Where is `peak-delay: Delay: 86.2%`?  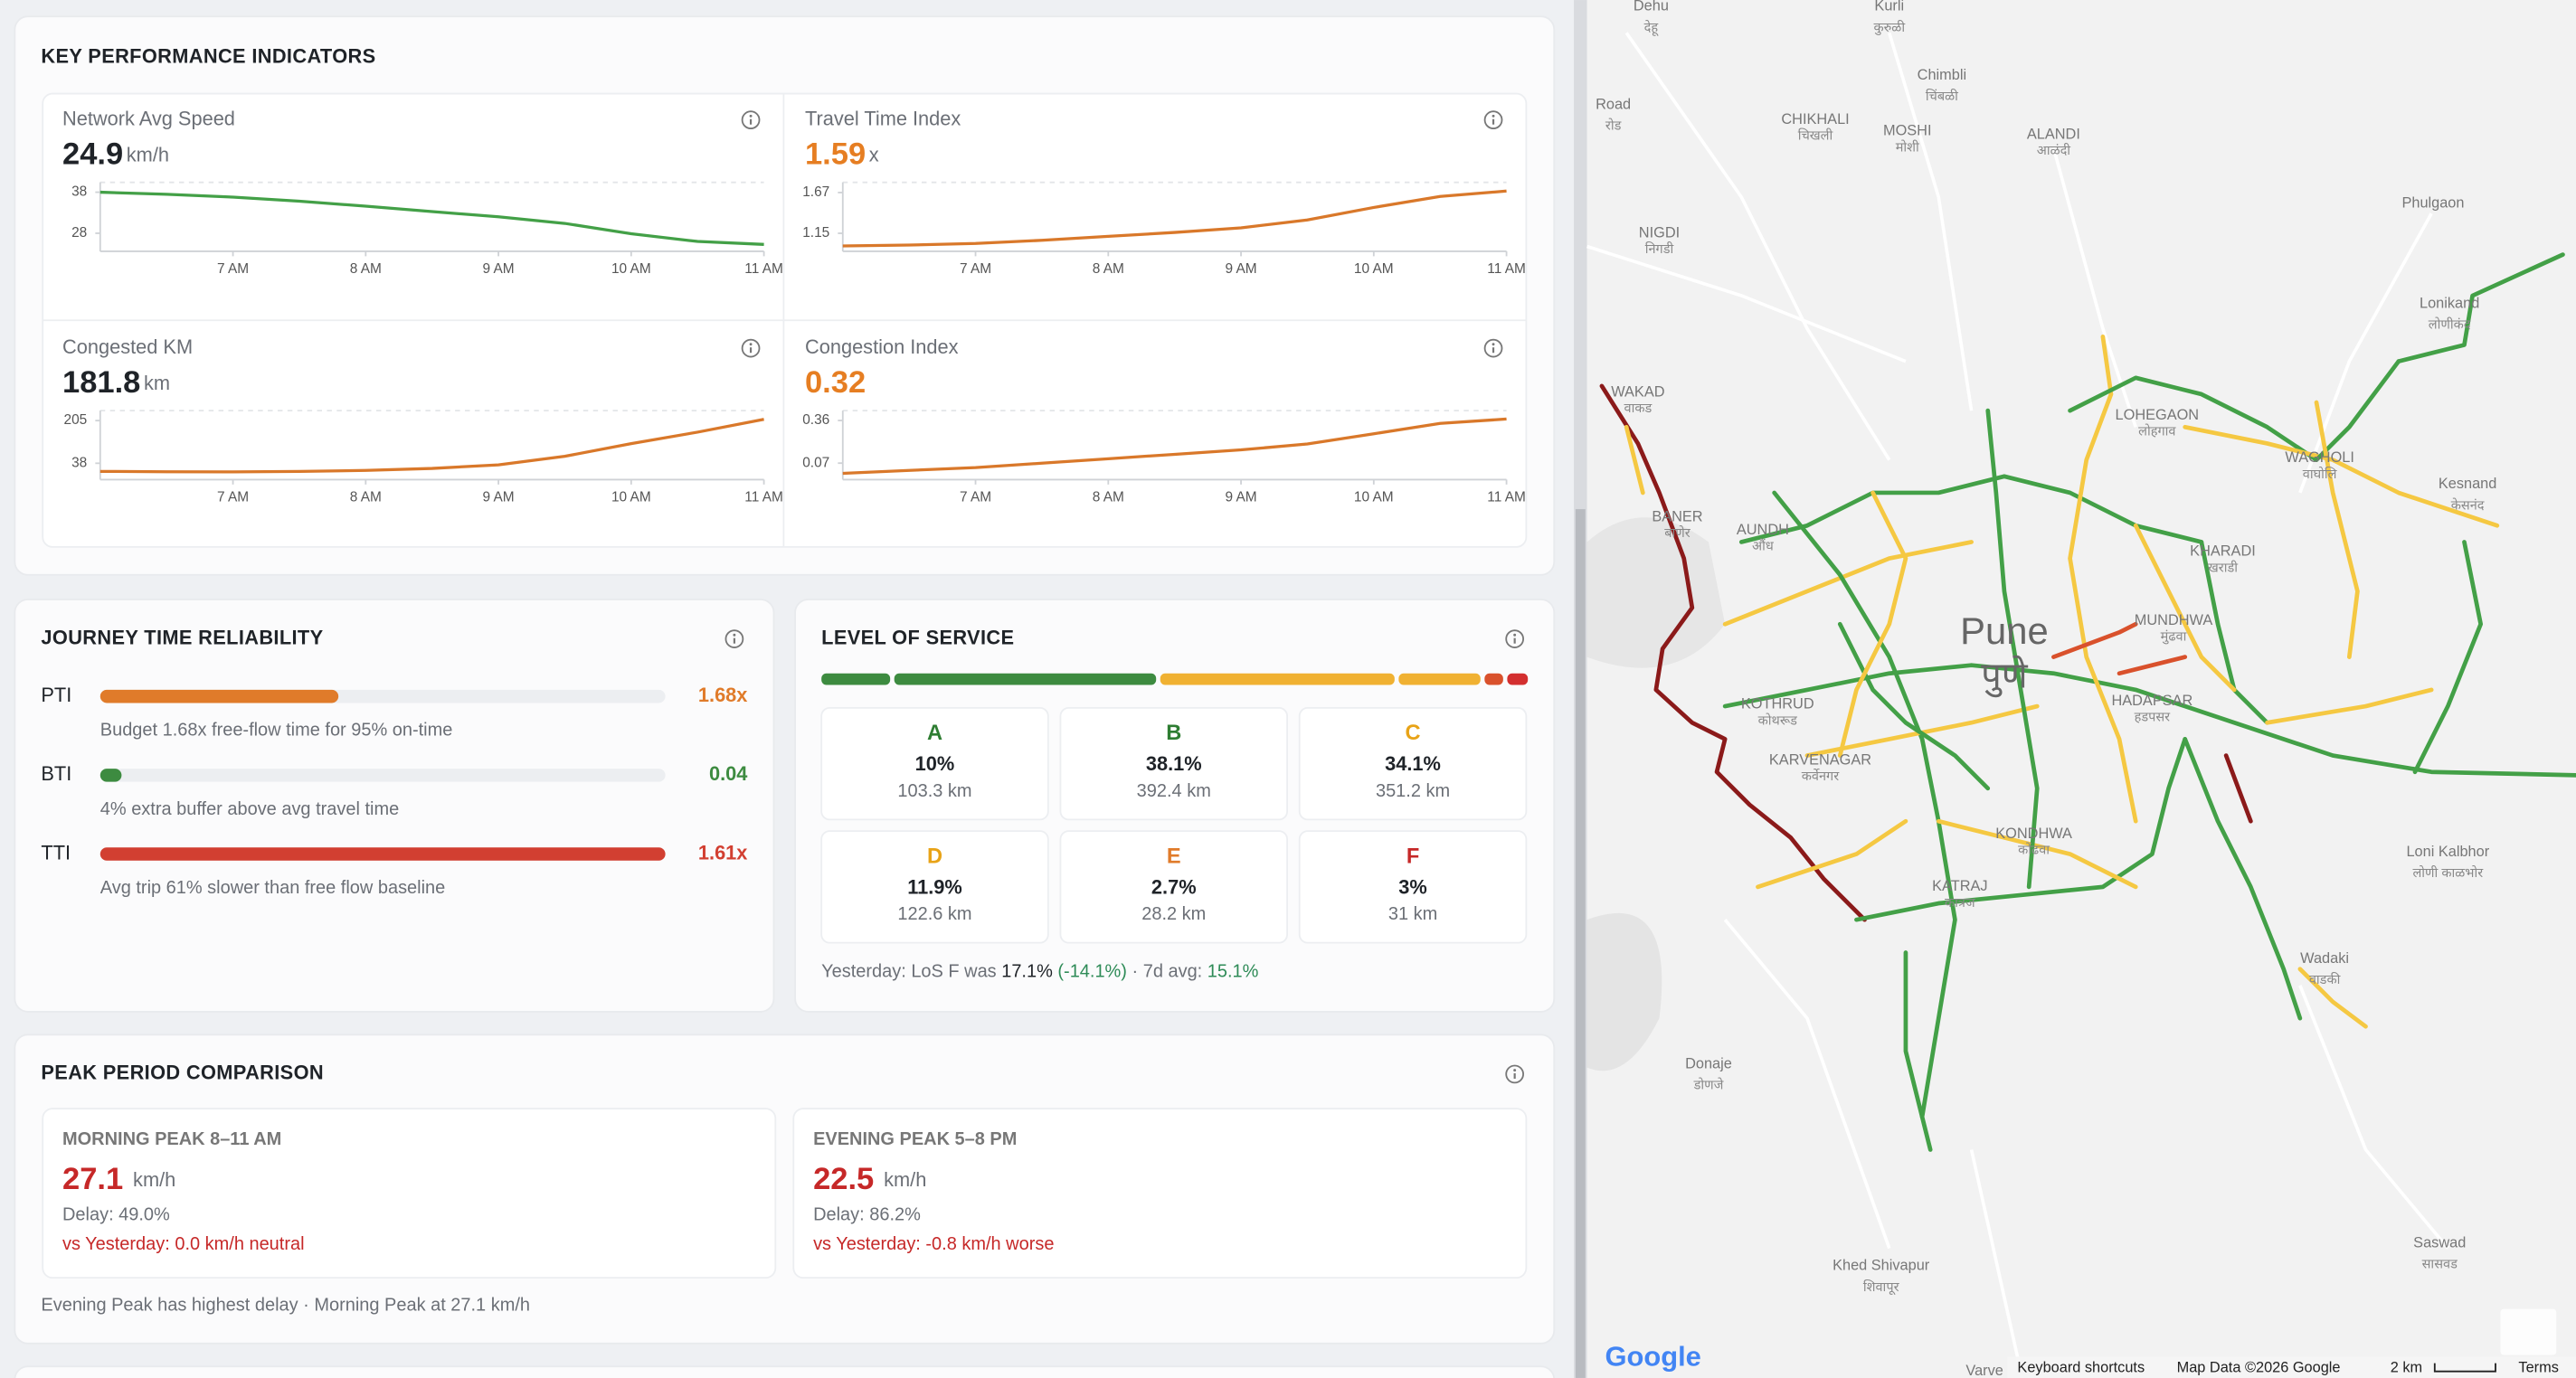
peak-delay: Delay: 86.2% is located at coordinates (867, 1214).